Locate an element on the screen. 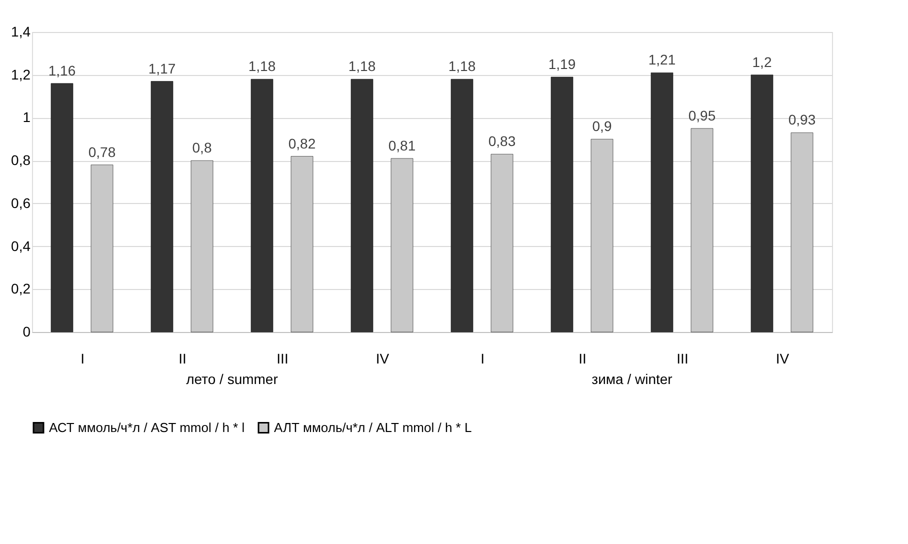 Image resolution: width=908 pixels, height=544 pixels. y-tick-label: 0,8 is located at coordinates (21, 160).